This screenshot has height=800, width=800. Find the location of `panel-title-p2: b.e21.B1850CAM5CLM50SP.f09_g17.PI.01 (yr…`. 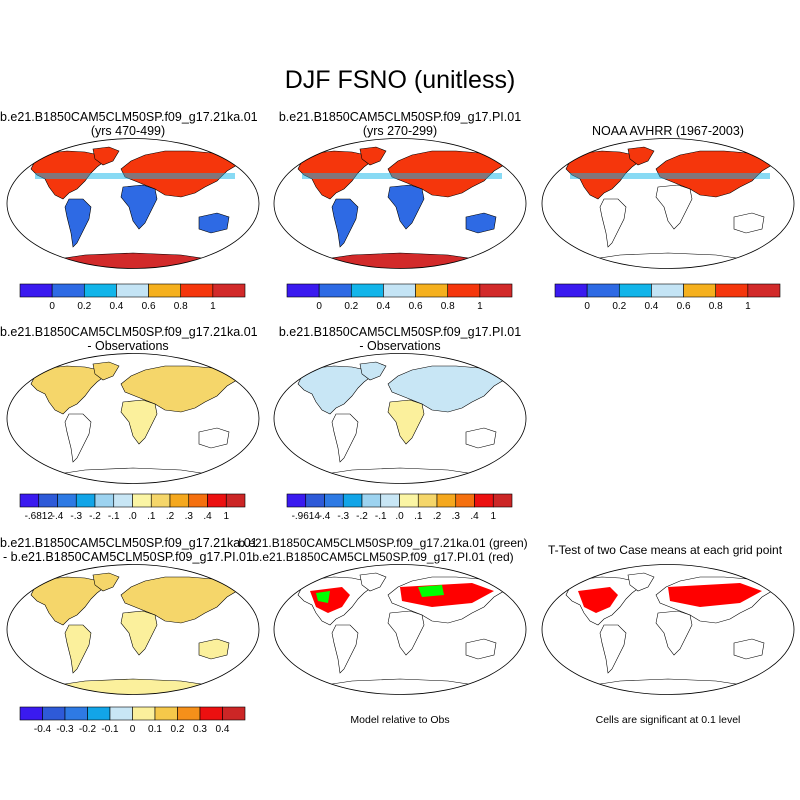

panel-title-p2: b.e21.B1850CAM5CLM50SP.f09_g17.PI.01 (yr… is located at coordinates (400, 124).